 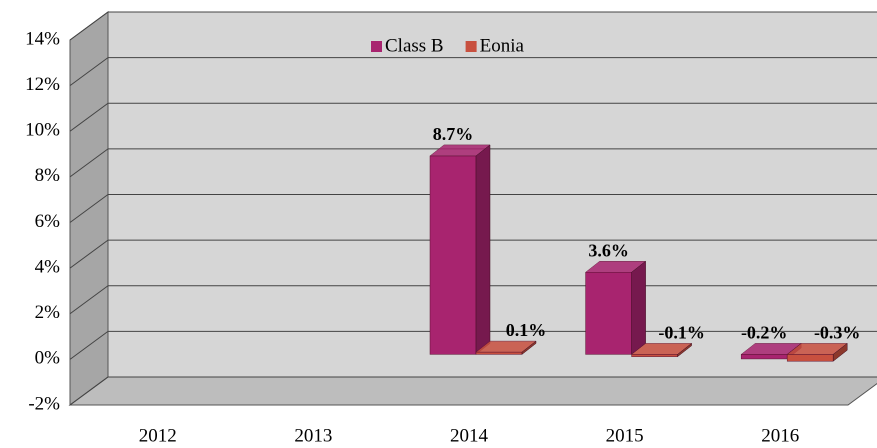 What do you see at coordinates (837, 333) in the screenshot?
I see `data-label: -0.3%` at bounding box center [837, 333].